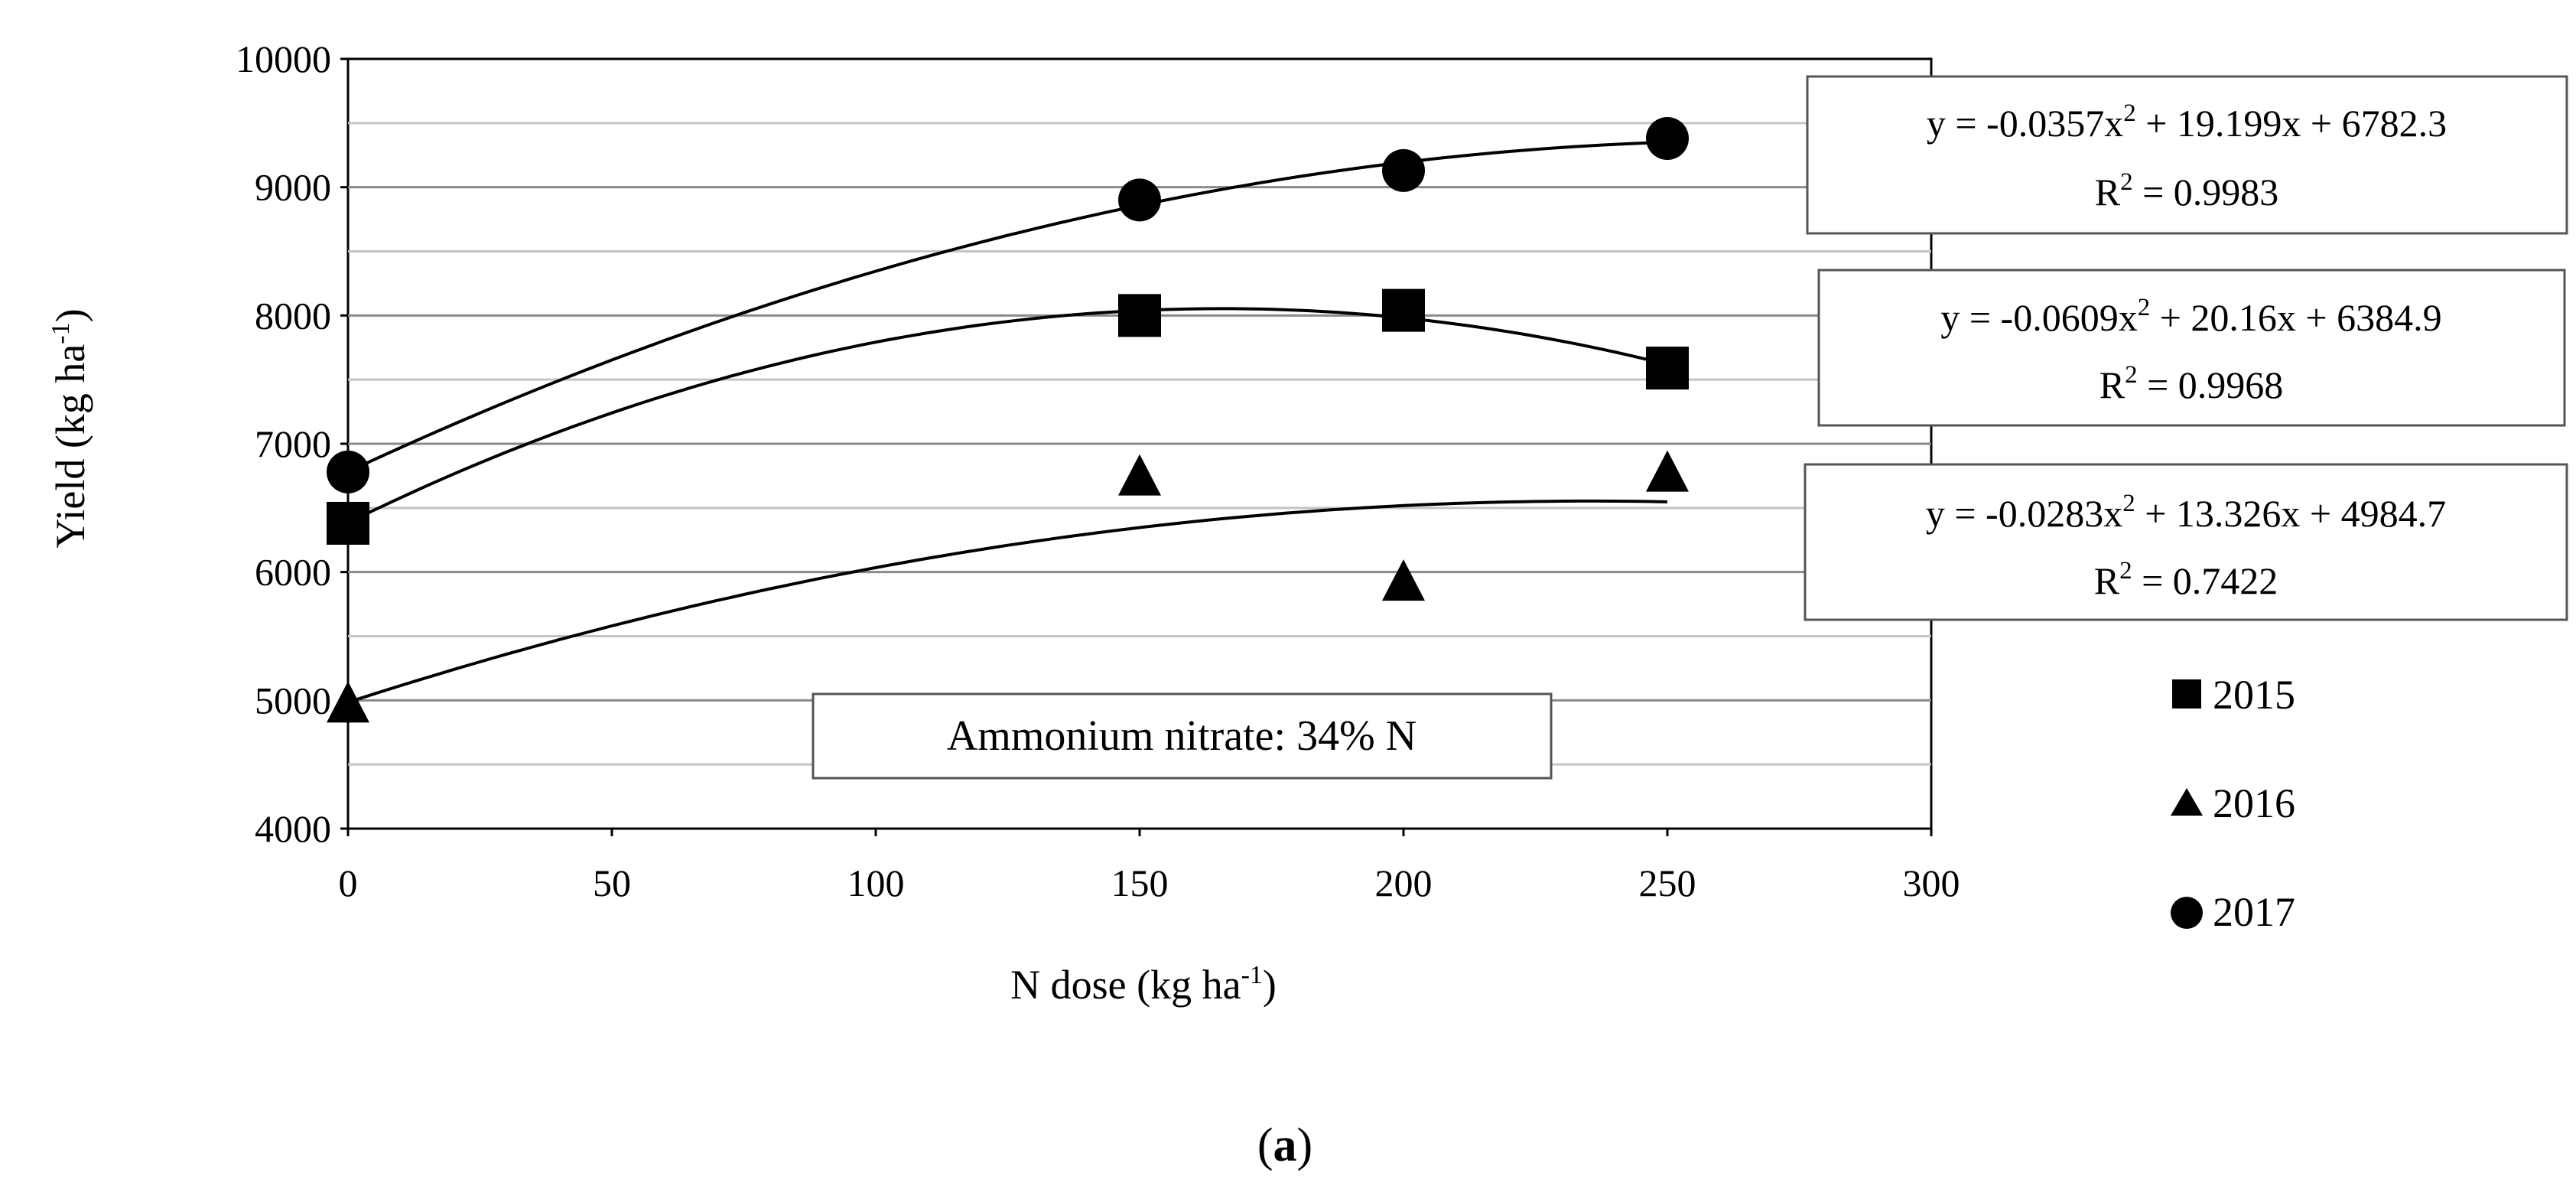 The height and width of the screenshot is (1202, 2576). I want to click on y-tick-label: 7000, so click(293, 443).